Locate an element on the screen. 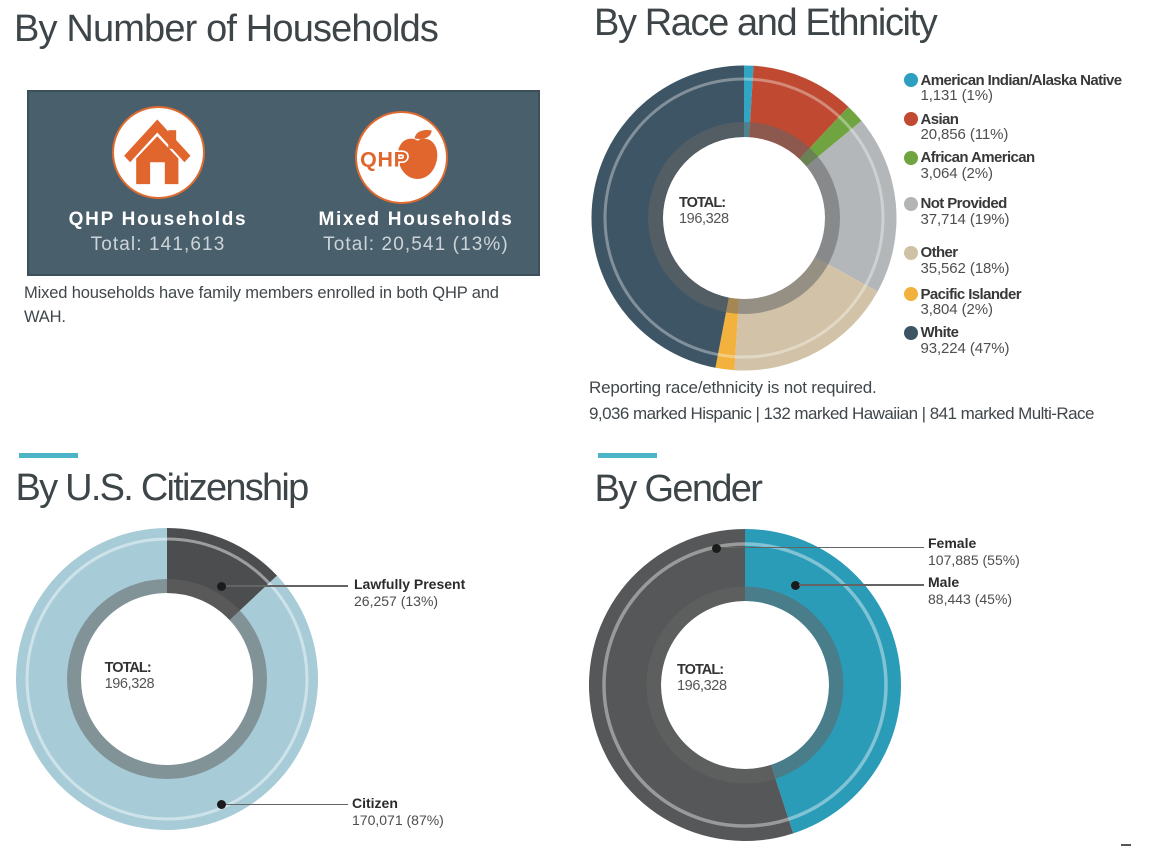 This screenshot has height=857, width=1152. svg-text: QHP is located at coordinates (384, 160).